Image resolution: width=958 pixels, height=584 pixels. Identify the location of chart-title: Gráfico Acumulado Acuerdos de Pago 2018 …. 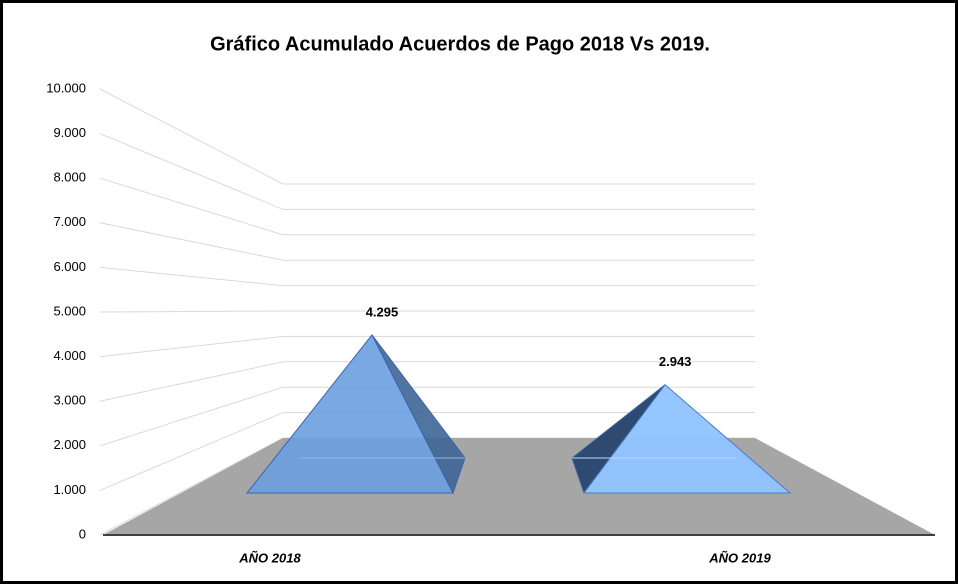
(460, 44).